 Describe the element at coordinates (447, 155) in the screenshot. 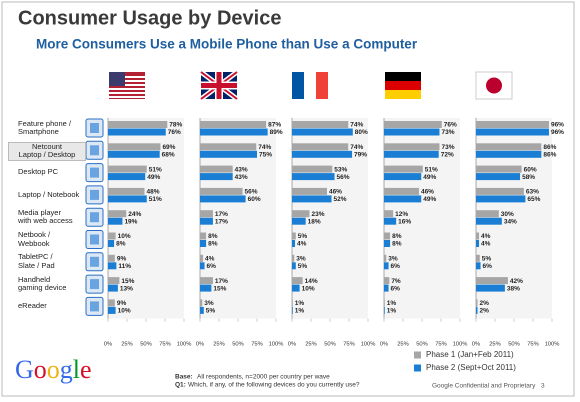

I see `value-label: 72%` at that location.